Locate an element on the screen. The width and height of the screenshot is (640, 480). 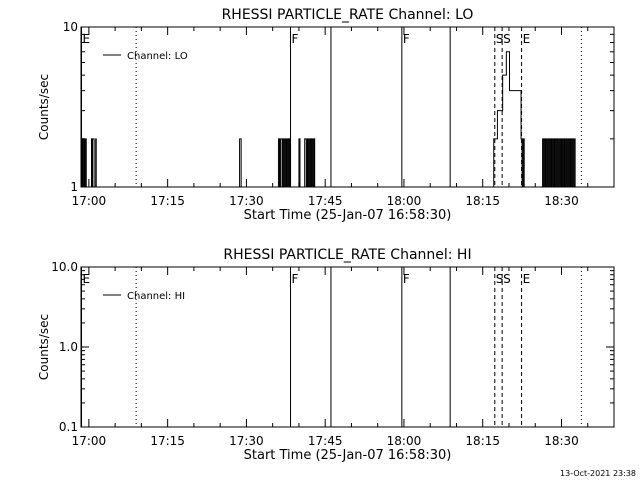
y-tick-label: 1 is located at coordinates (74, 187).